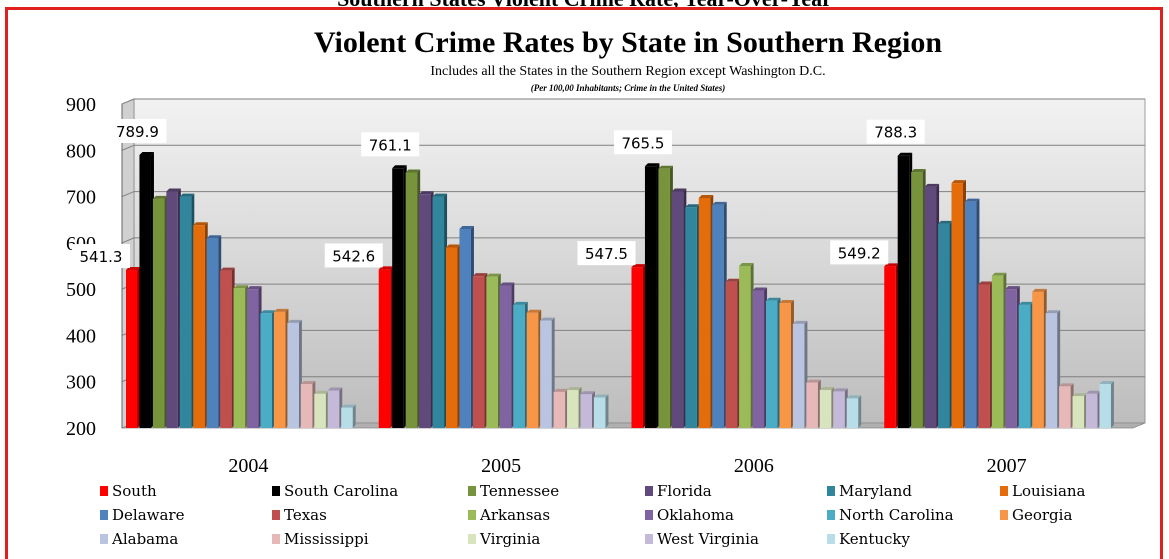 Image resolution: width=1169 pixels, height=559 pixels. I want to click on bar-virginia-2006, so click(827, 407).